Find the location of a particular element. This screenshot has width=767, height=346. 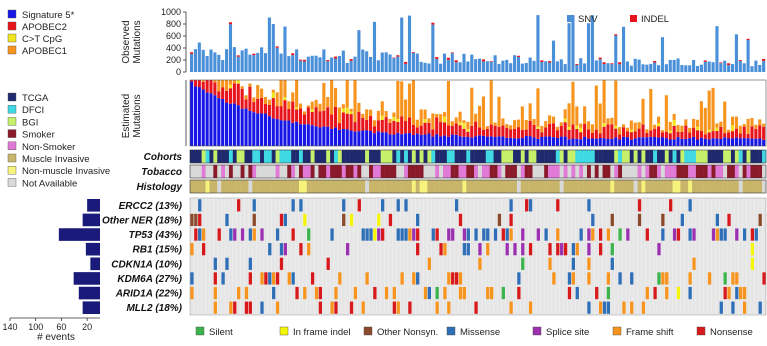

events-x-tick-label: 60 is located at coordinates (61, 327).